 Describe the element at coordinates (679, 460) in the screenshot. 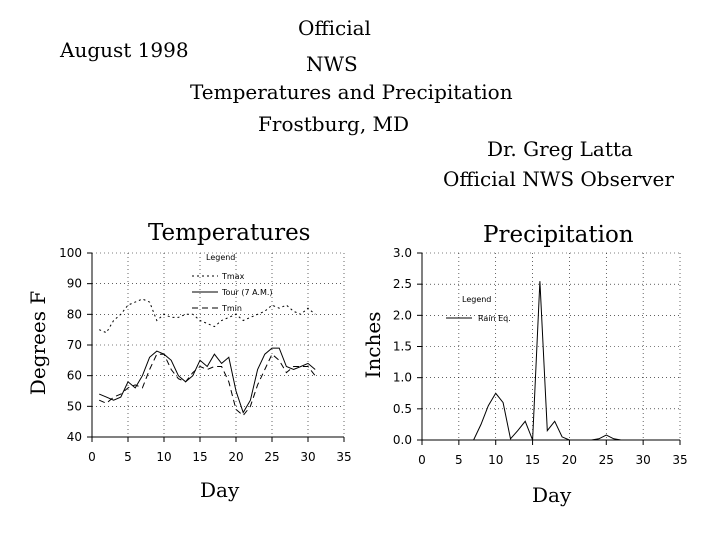

I see `precipitation-x-tick-label: 35` at that location.